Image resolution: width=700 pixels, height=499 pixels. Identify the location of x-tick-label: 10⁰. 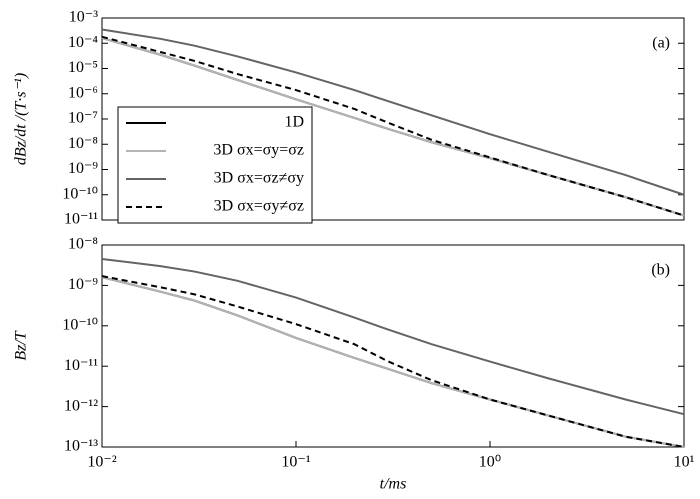
(490, 462).